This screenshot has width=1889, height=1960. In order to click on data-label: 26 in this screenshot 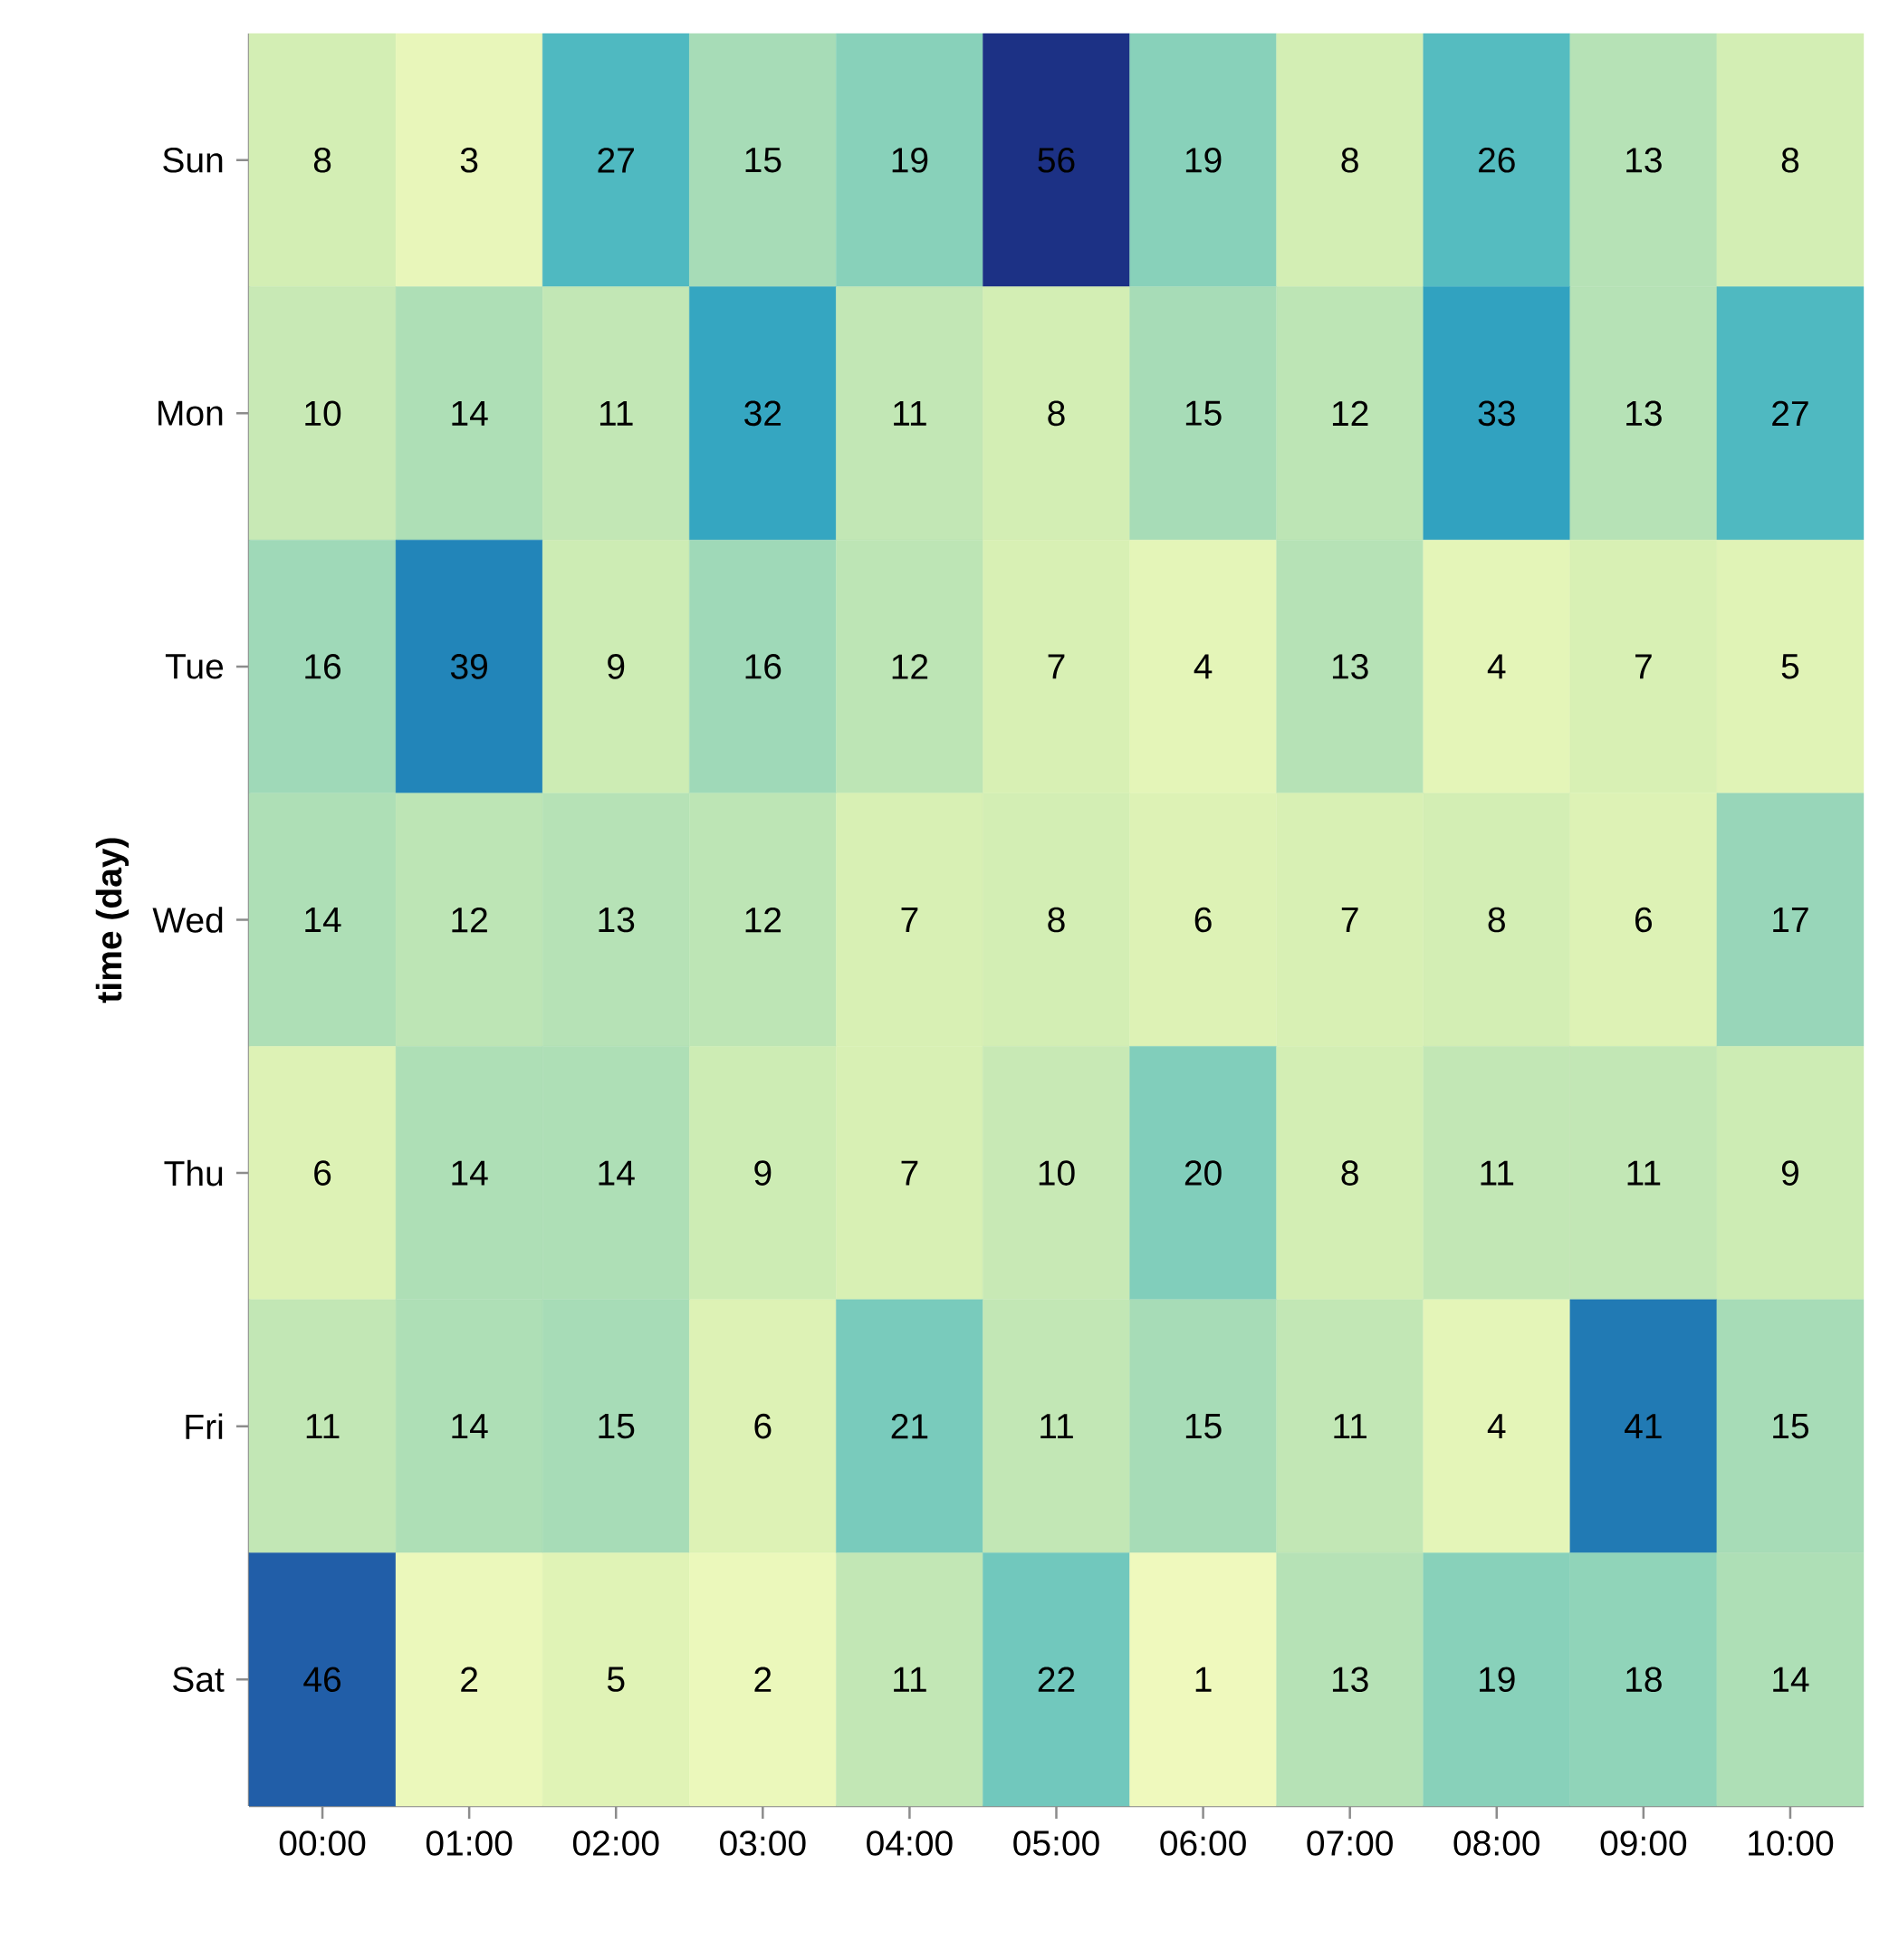, I will do `click(1497, 160)`.